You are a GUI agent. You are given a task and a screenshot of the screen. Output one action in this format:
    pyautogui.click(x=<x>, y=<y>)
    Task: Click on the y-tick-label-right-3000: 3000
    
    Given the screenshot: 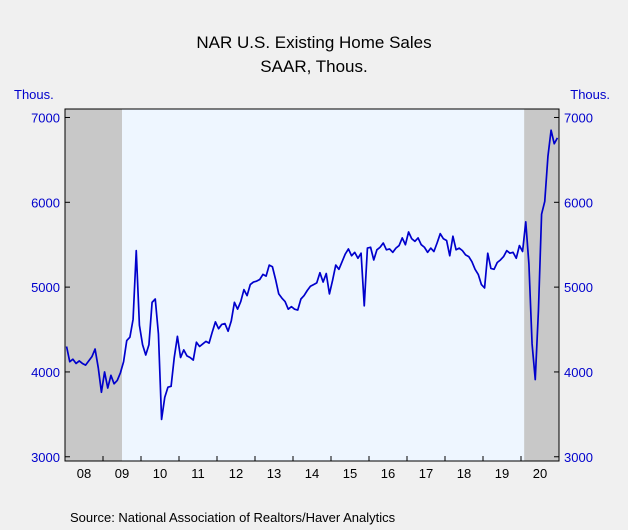 What is the action you would take?
    pyautogui.click(x=578, y=457)
    